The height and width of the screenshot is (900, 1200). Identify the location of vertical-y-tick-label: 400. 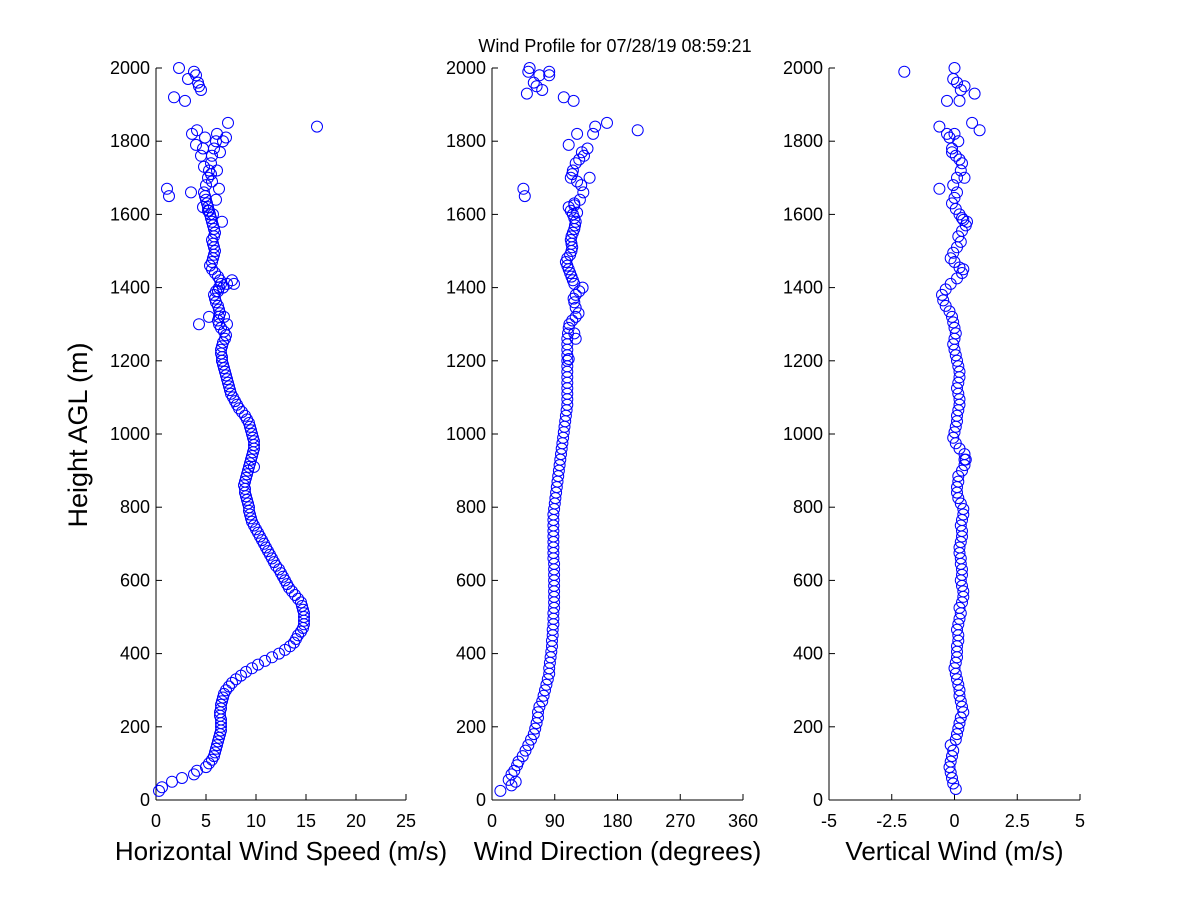
(808, 654).